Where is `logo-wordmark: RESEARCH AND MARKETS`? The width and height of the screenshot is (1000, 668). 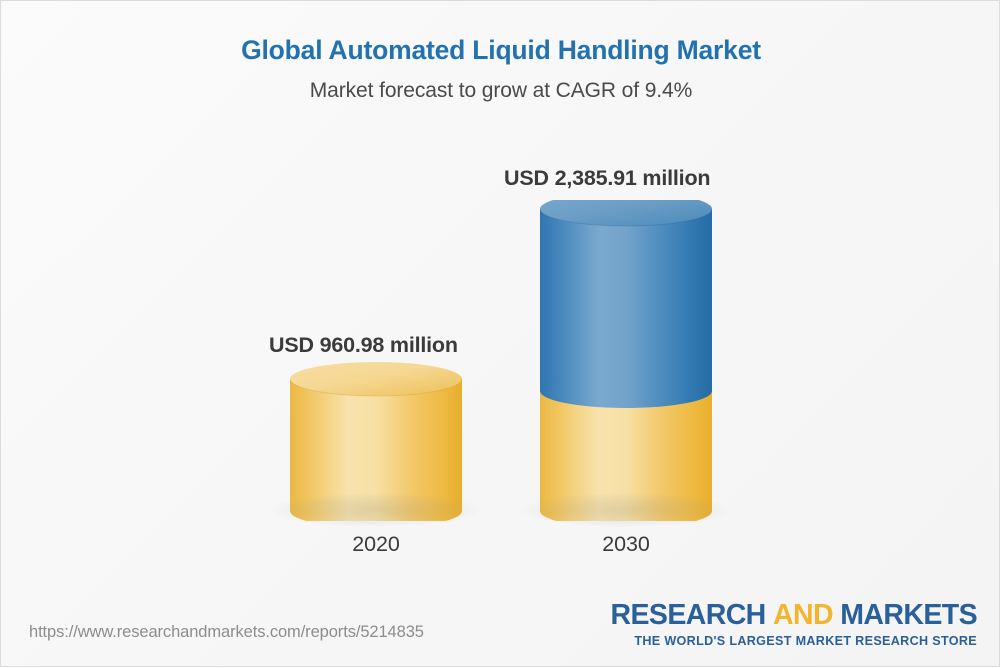
logo-wordmark: RESEARCH AND MARKETS is located at coordinates (794, 615).